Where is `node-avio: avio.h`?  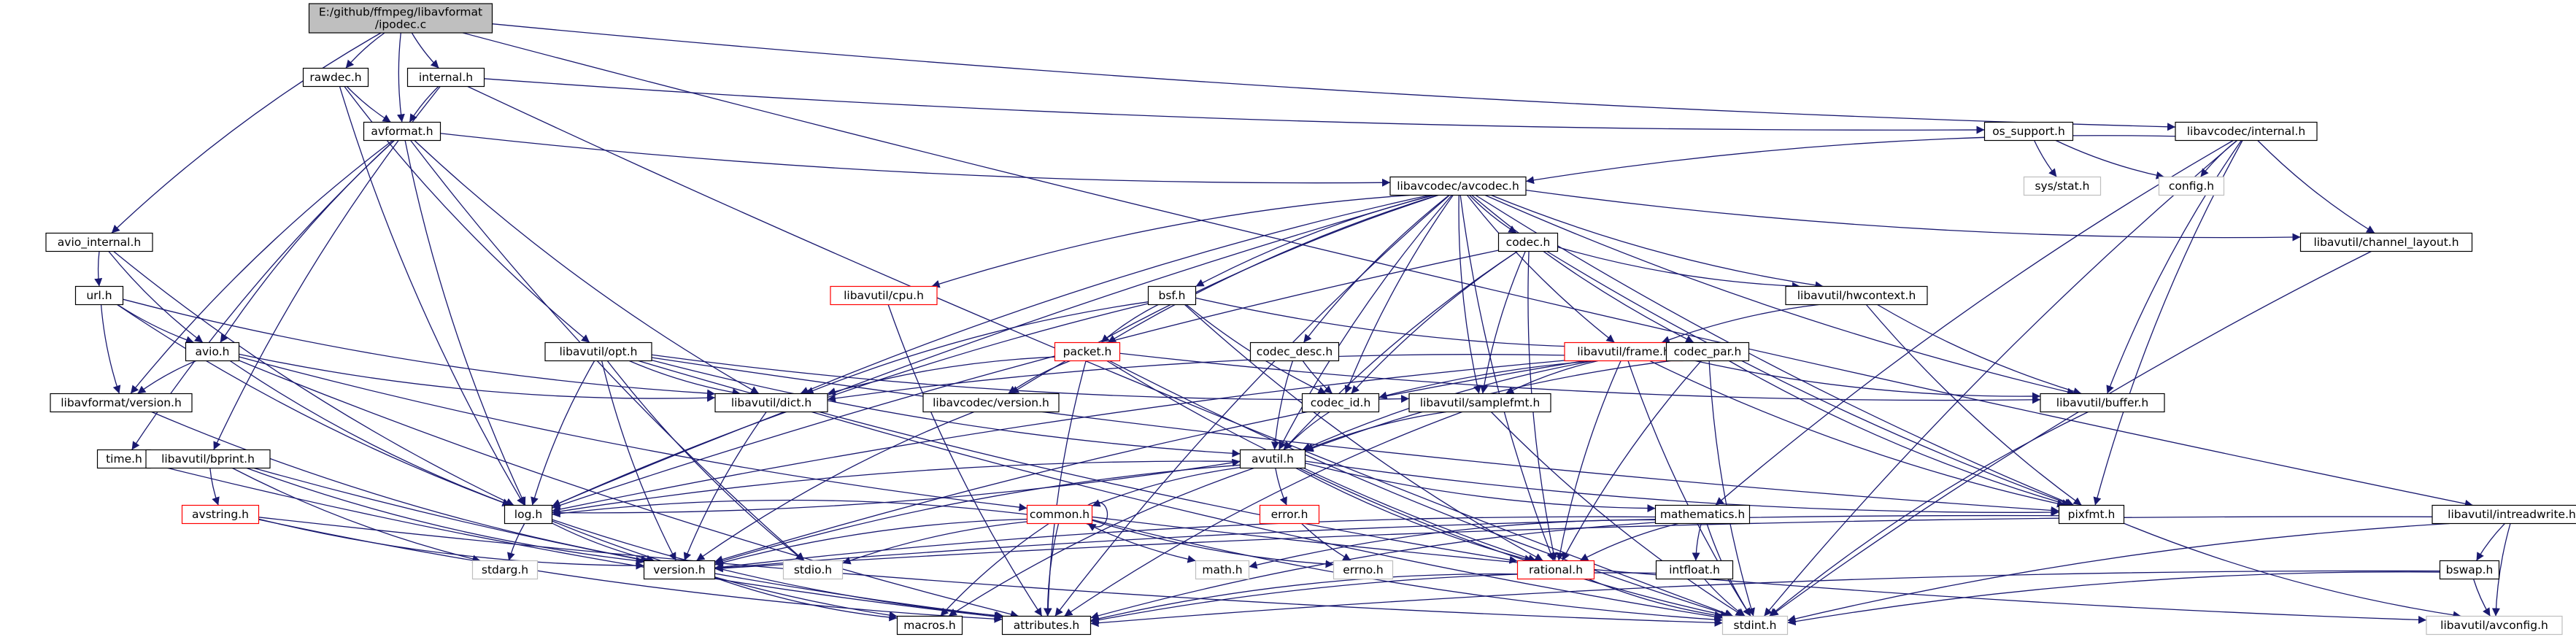
node-avio: avio.h is located at coordinates (212, 351).